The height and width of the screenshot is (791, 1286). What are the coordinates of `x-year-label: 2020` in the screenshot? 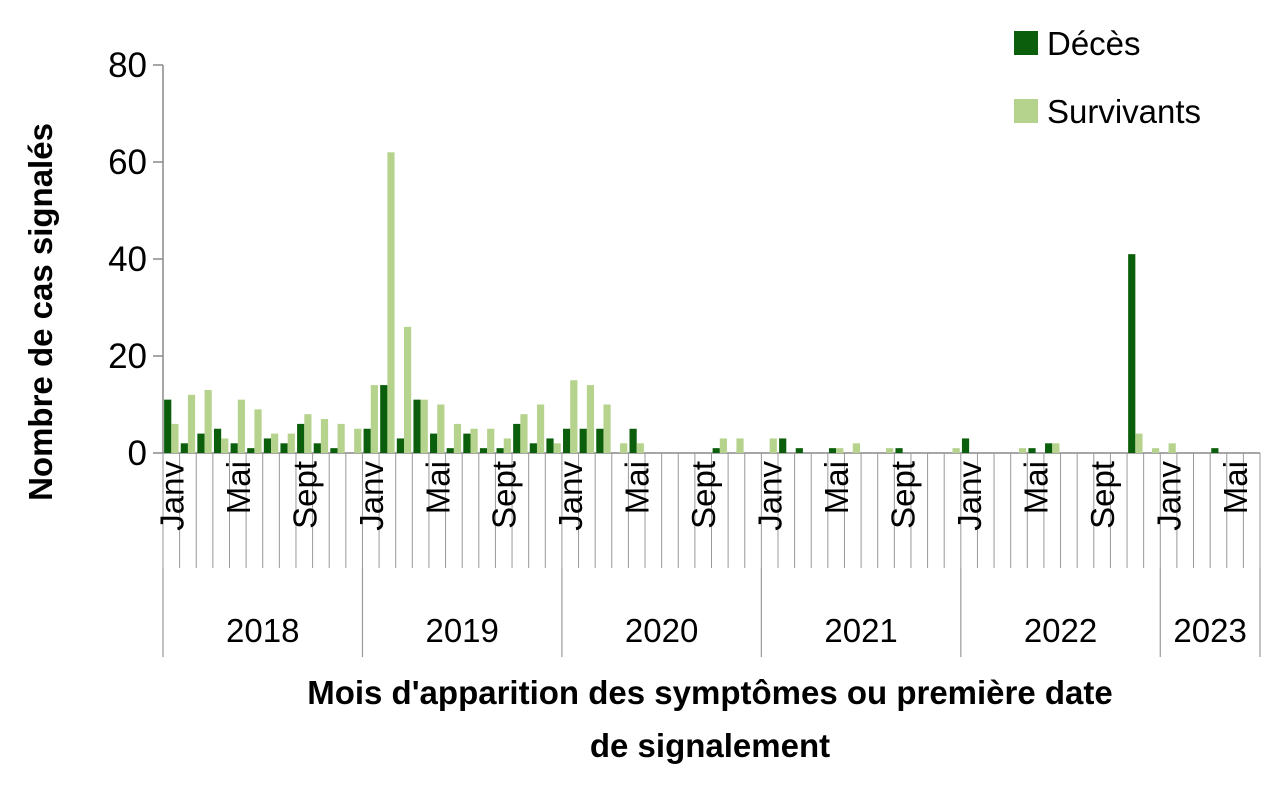 It's located at (661, 630).